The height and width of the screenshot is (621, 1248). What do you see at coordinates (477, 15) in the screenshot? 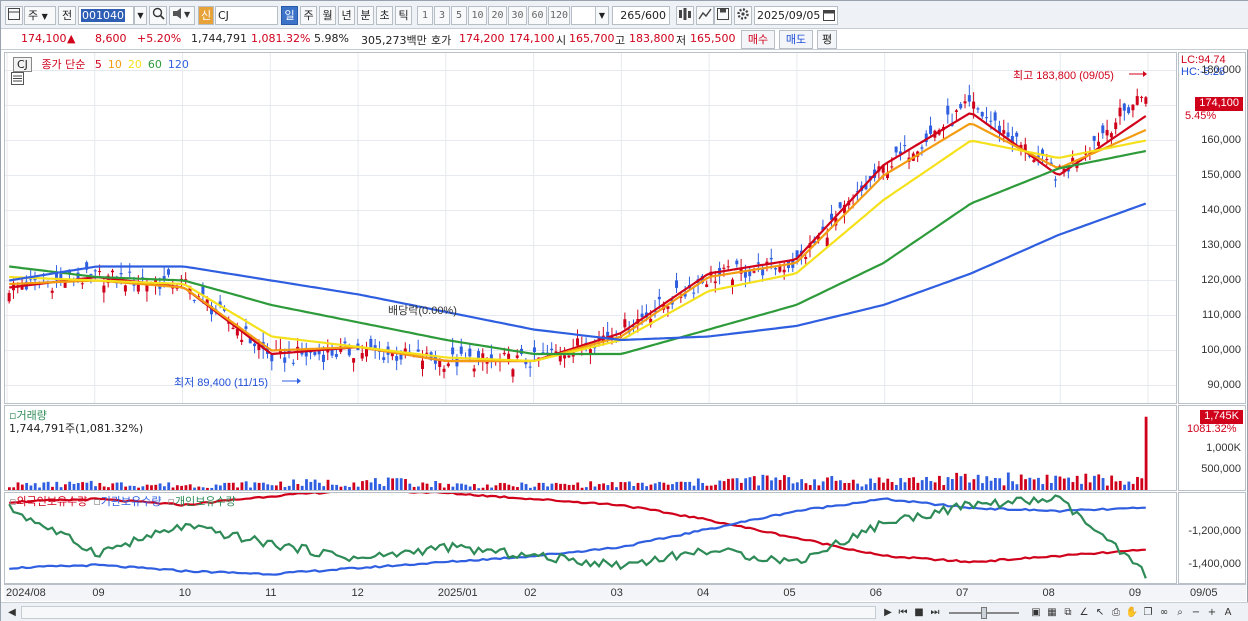
I see `interval-button: 10` at bounding box center [477, 15].